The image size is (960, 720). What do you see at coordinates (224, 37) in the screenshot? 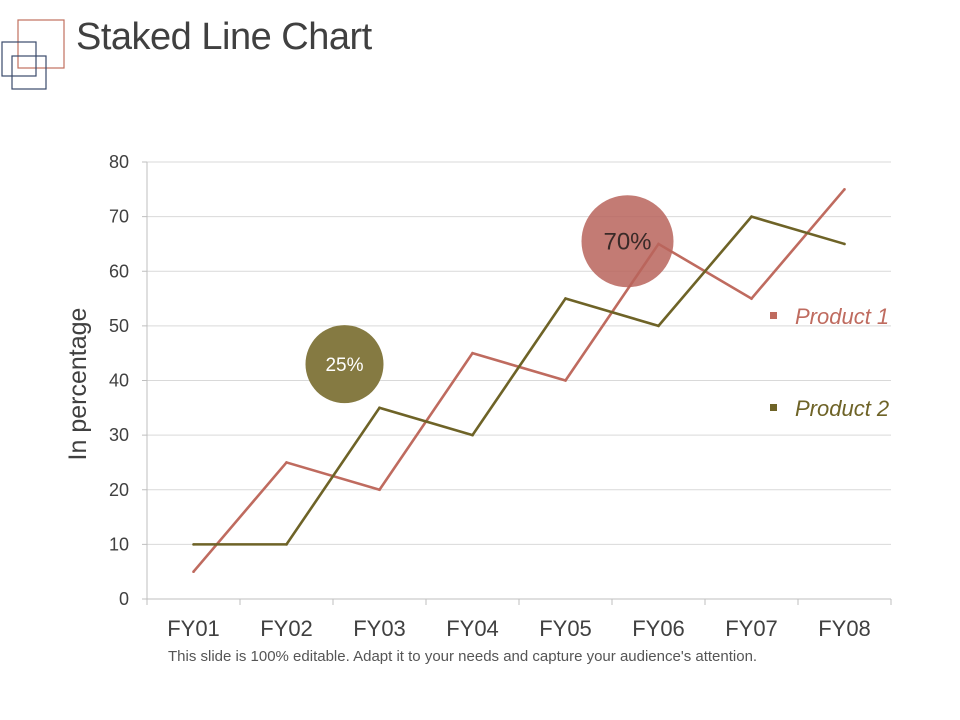
I see `page-title: Staked Line Chart` at bounding box center [224, 37].